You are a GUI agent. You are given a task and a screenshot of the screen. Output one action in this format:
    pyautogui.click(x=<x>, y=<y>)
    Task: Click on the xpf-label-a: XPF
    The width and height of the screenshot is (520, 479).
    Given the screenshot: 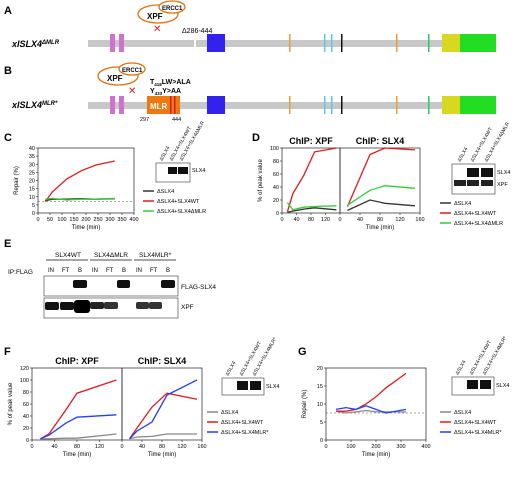 What is the action you would take?
    pyautogui.click(x=155, y=16)
    